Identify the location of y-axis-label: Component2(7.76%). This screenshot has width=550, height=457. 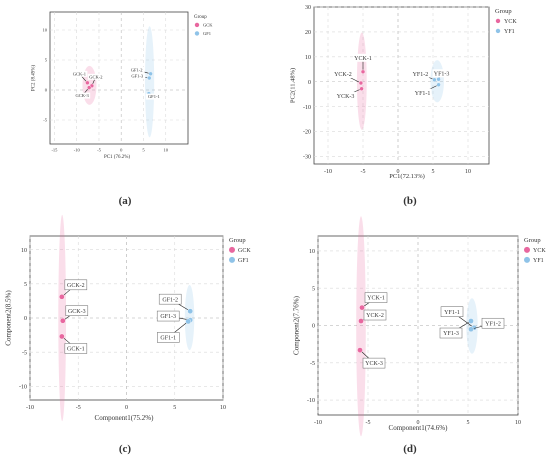
(296, 325).